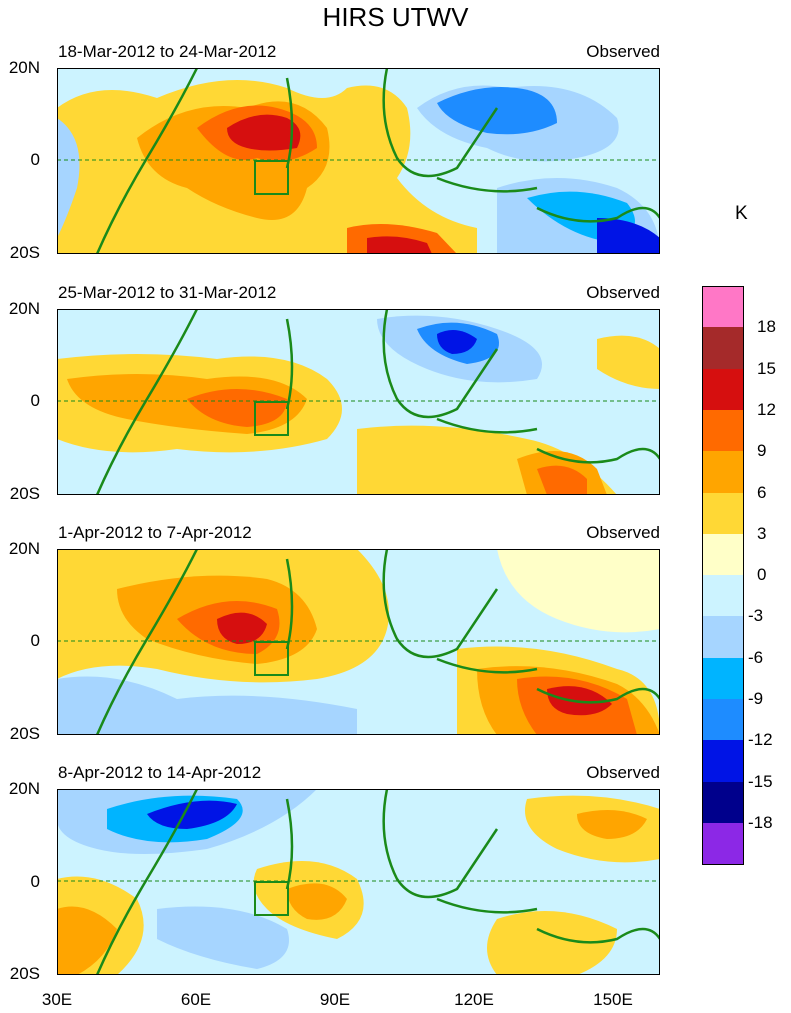 This screenshot has height=1013, width=791. I want to click on colorbar-label: -15, so click(760, 781).